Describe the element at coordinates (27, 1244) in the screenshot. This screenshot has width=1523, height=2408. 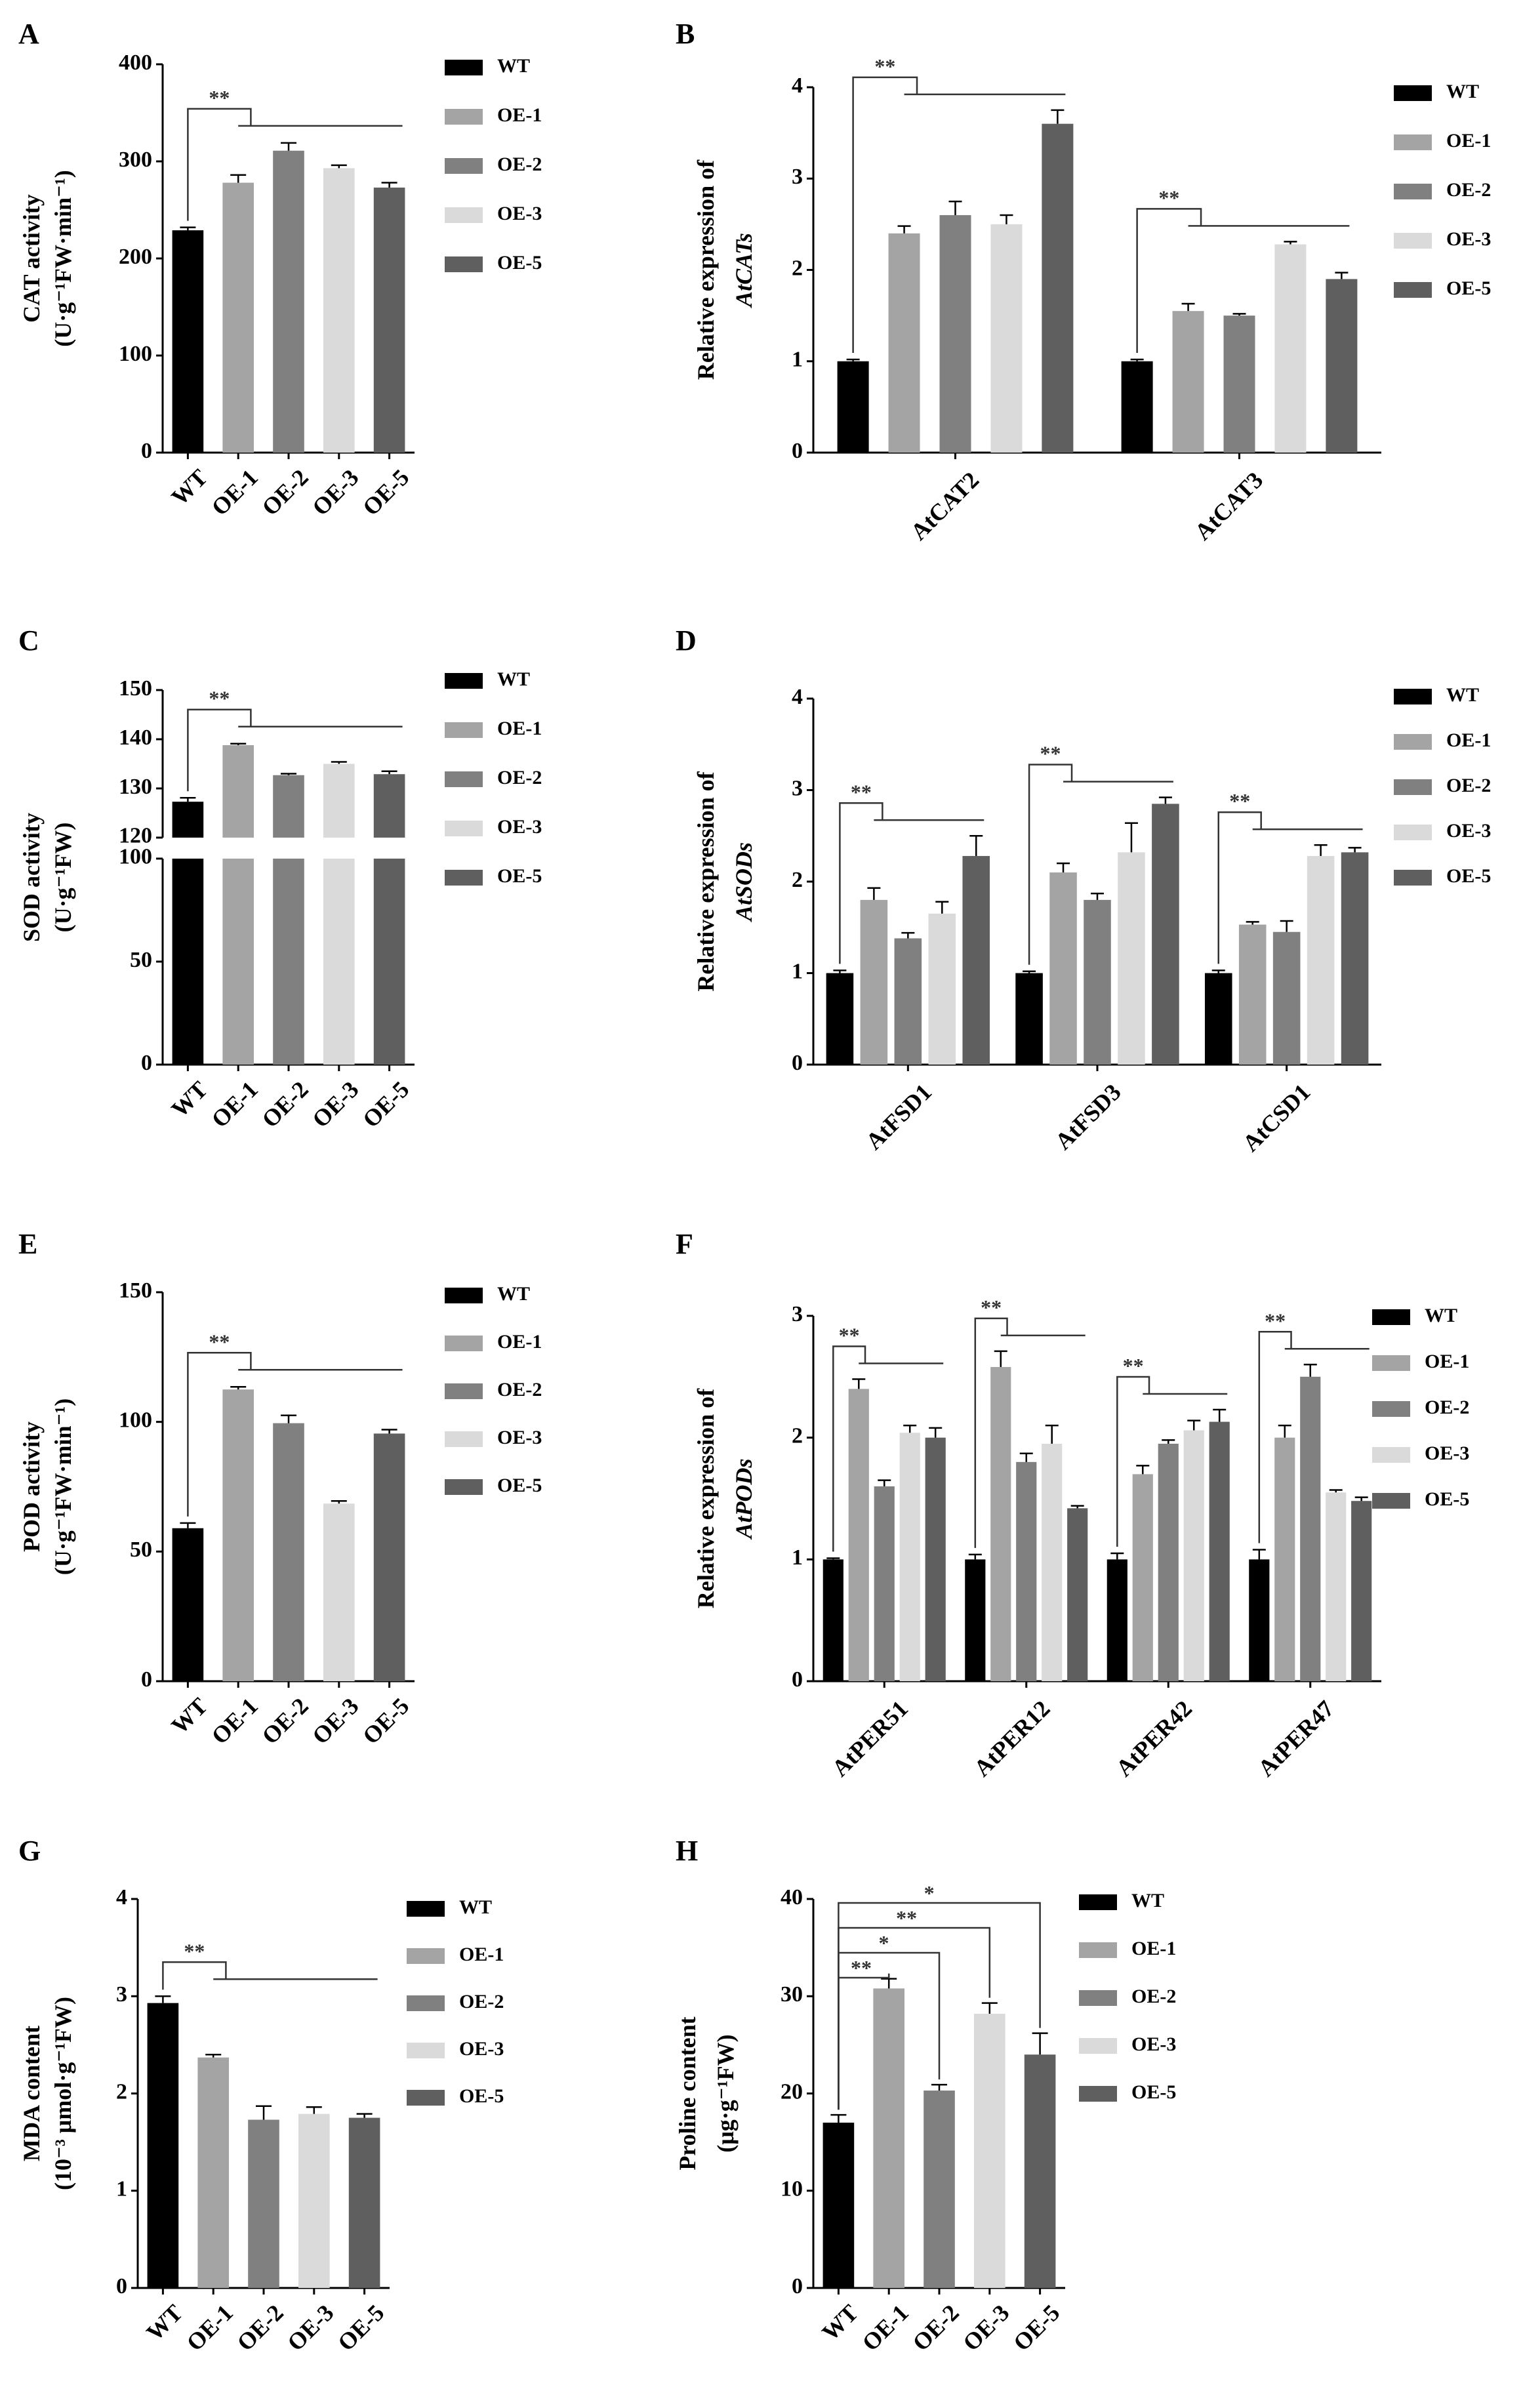
I see `panel-letter: E` at that location.